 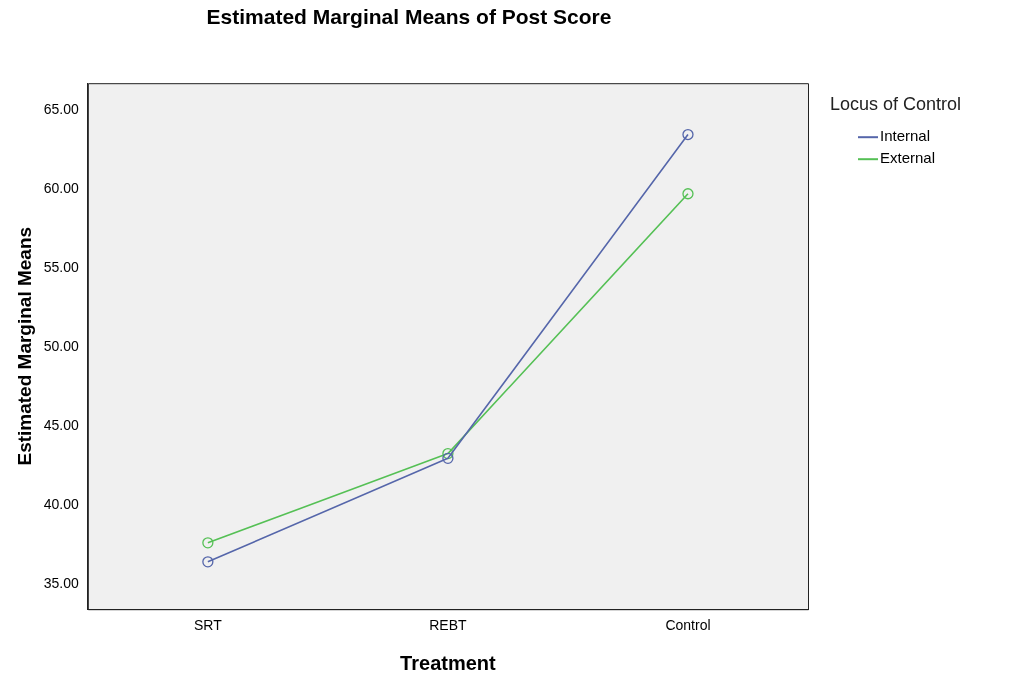 I want to click on y-tick-label: 60.00, so click(x=61, y=187).